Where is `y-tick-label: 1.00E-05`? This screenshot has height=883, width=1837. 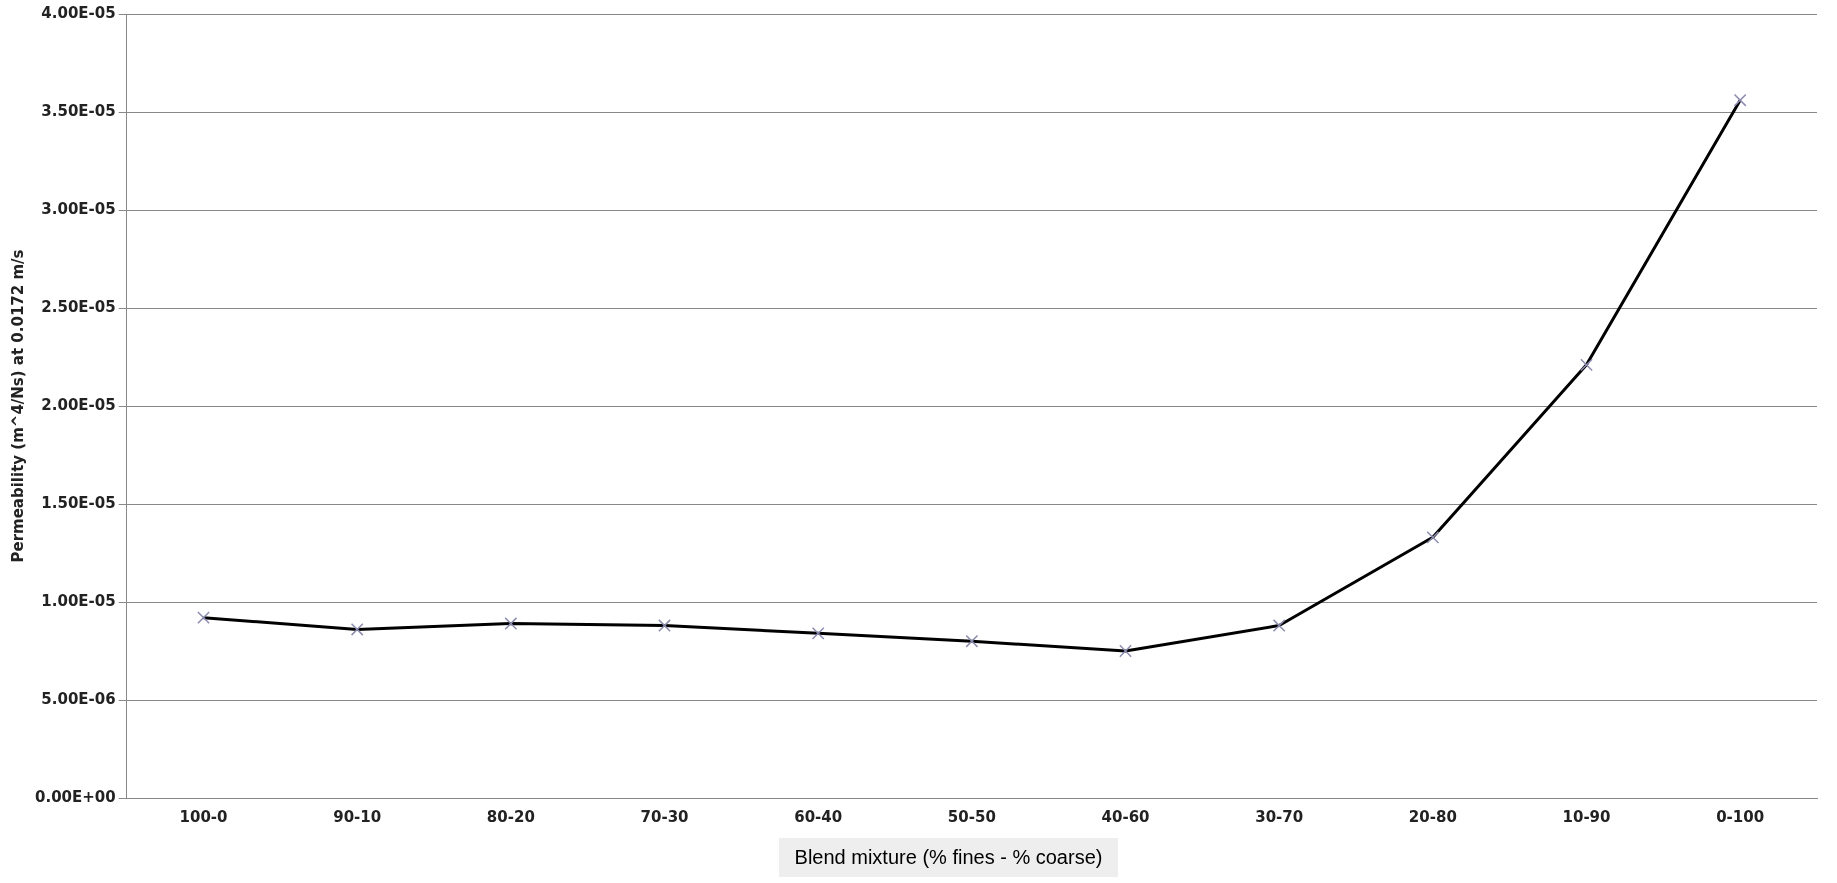
y-tick-label: 1.00E-05 is located at coordinates (78, 600).